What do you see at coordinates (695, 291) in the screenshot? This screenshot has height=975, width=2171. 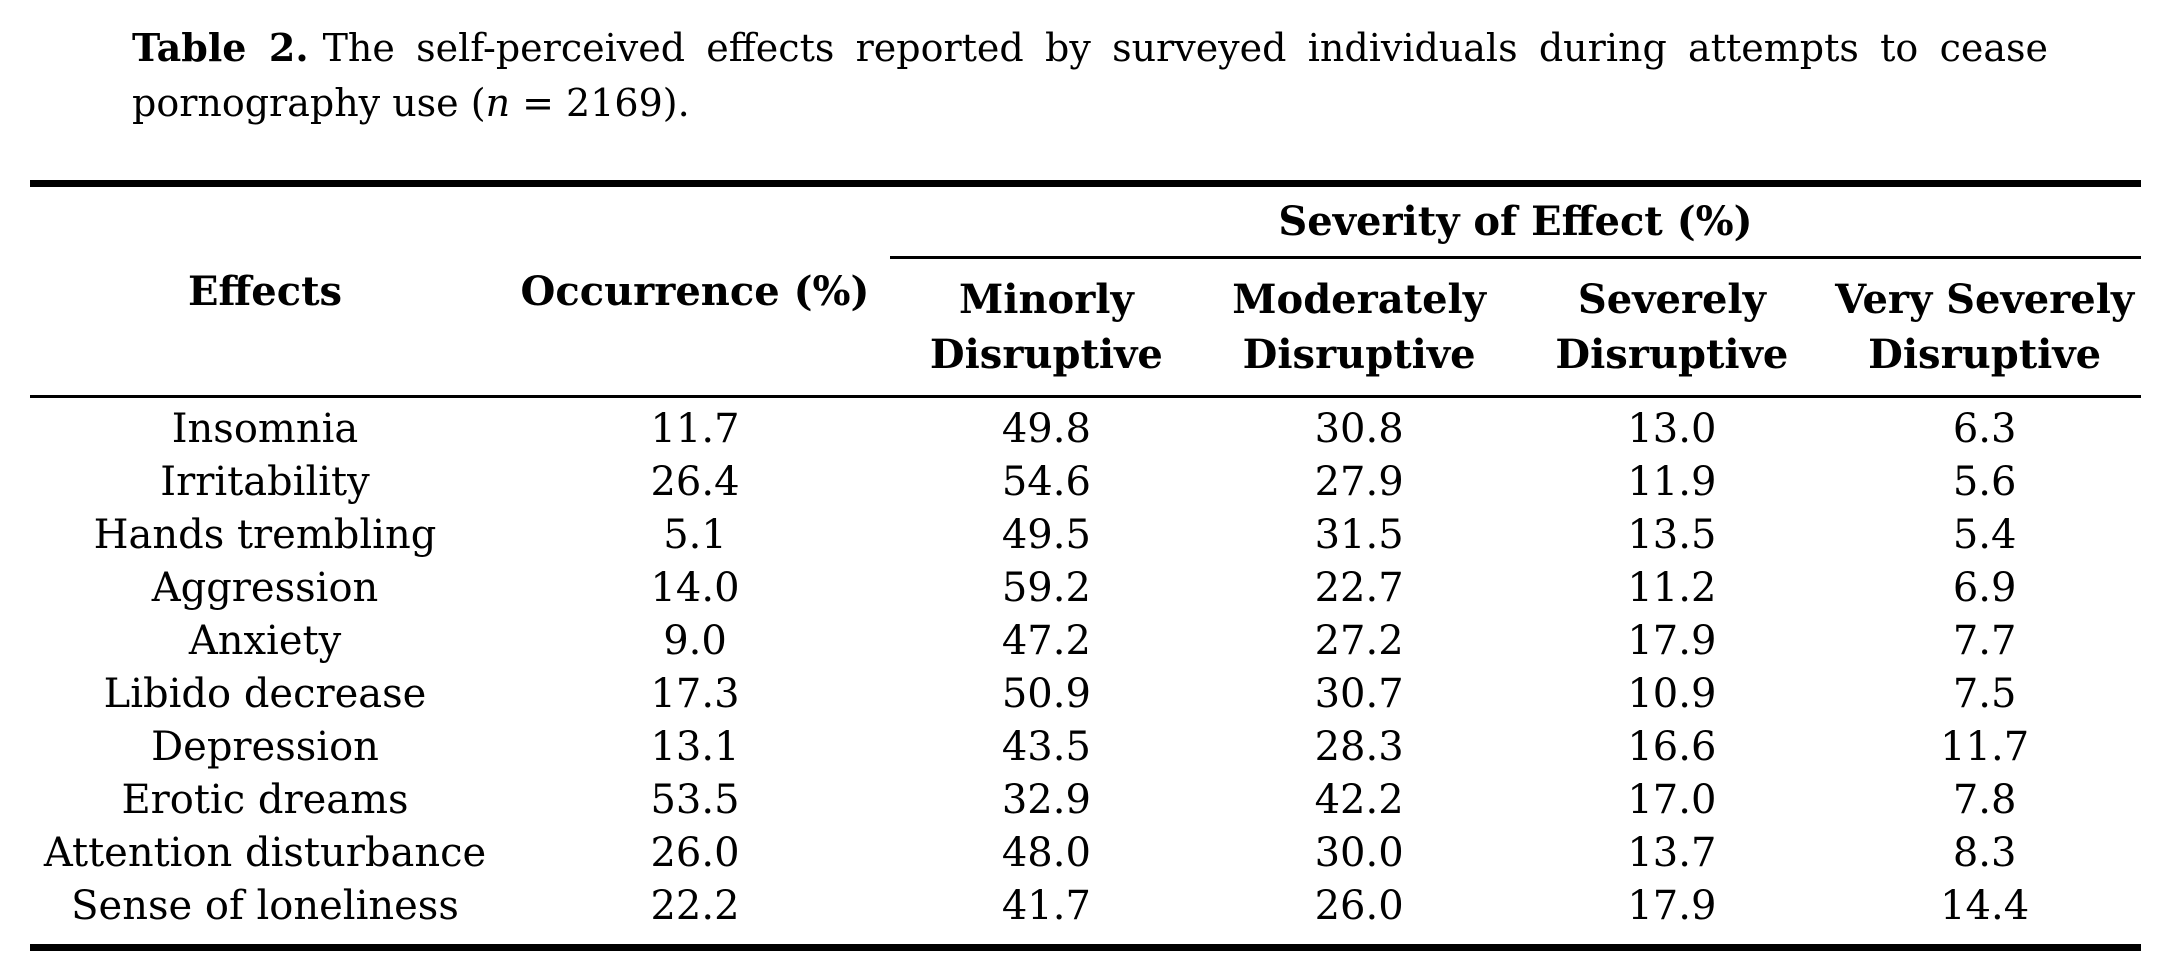 I see `col-header-occurrence: Occurrence (%)` at bounding box center [695, 291].